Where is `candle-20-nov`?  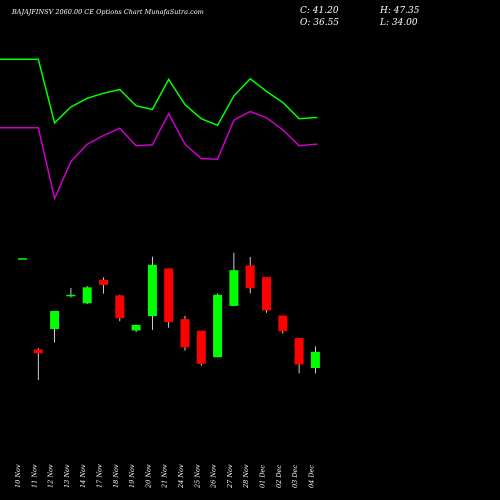
candle-20-nov is located at coordinates (152, 293).